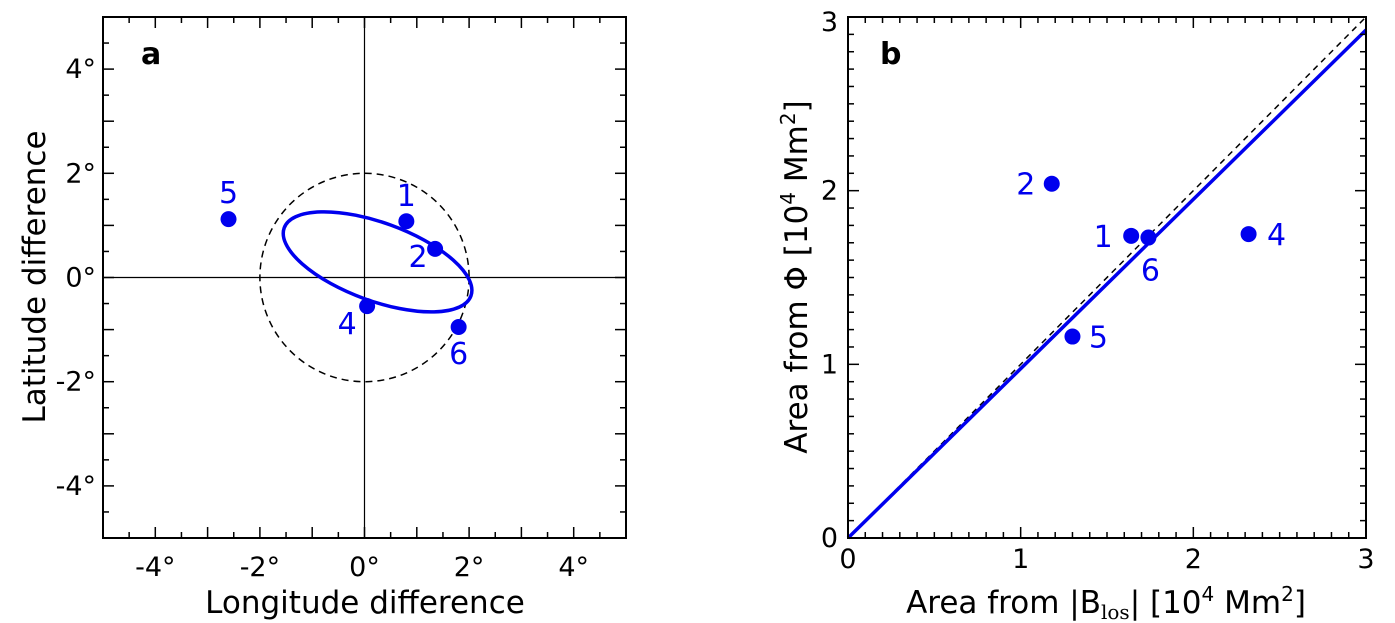 The image size is (1395, 623). What do you see at coordinates (788, 198) in the screenshot?
I see `panel-b-y-title-sup: 4` at bounding box center [788, 198].